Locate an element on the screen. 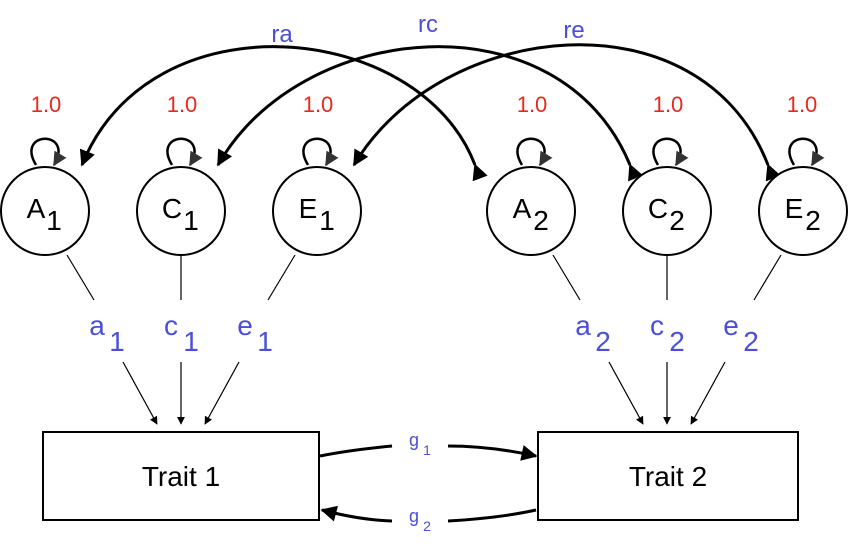 The image size is (848, 550). path-label-a2: a 2 is located at coordinates (593, 333).